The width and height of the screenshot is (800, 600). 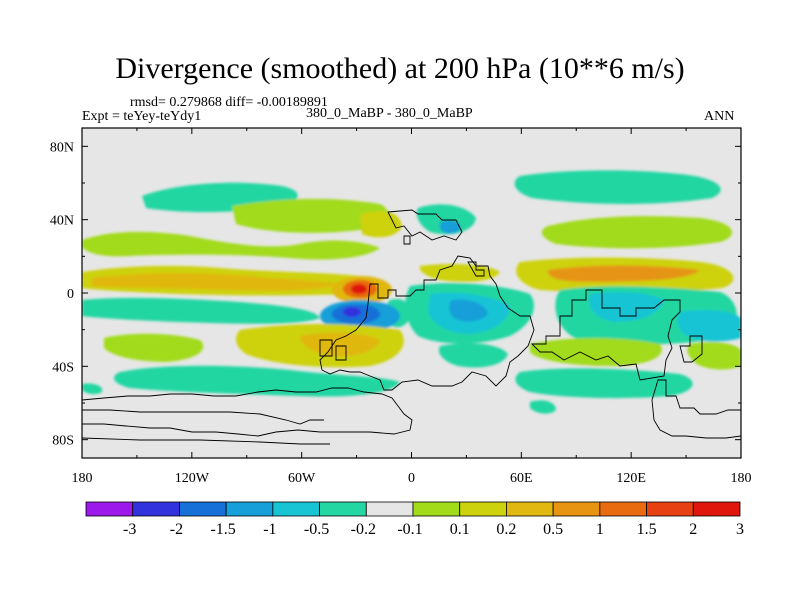 What do you see at coordinates (647, 529) in the screenshot?
I see `colorbar-label: 1.5` at bounding box center [647, 529].